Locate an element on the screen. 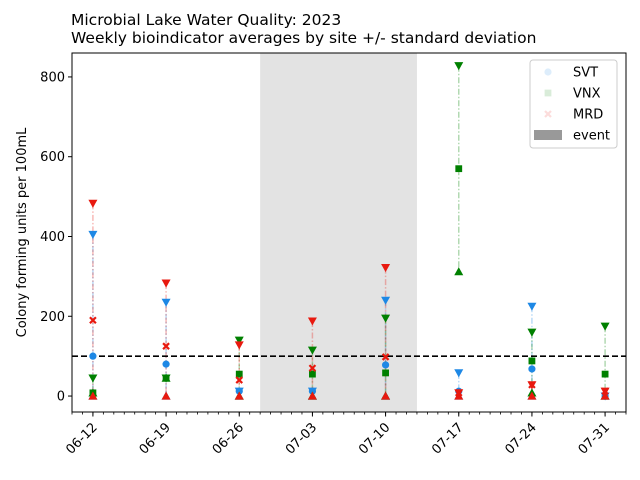 Image resolution: width=640 pixels, height=480 pixels. x-tick-label: 07-10 is located at coordinates (374, 438).